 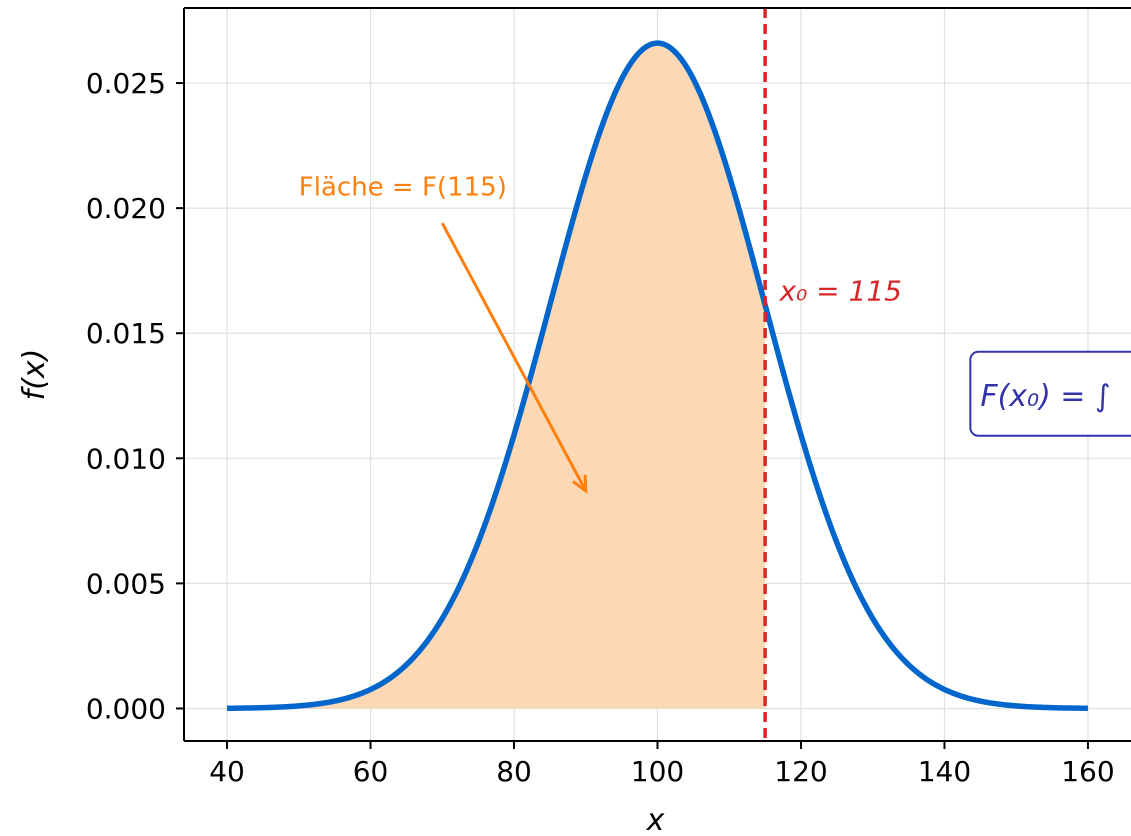 What do you see at coordinates (403, 188) in the screenshot?
I see `area-annotation-label: Fläche = F(115)` at bounding box center [403, 188].